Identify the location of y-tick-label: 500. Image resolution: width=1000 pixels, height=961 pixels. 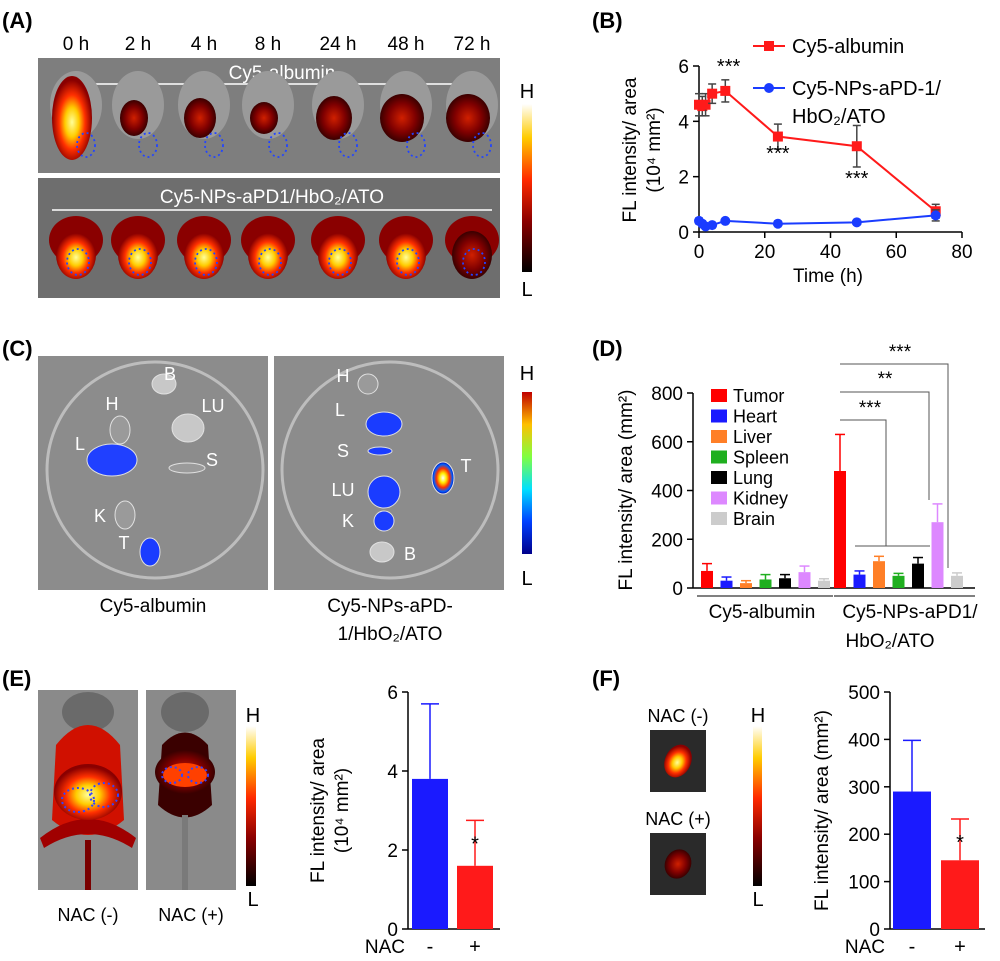
(864, 693).